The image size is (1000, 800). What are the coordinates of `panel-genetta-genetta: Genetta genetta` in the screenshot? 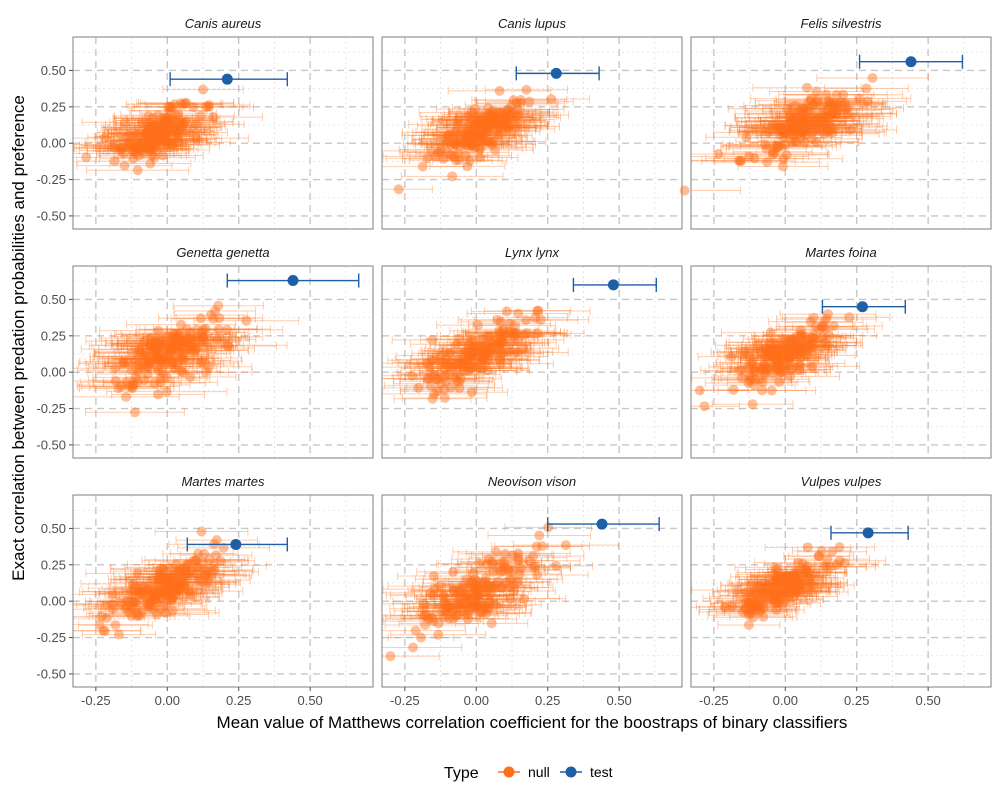 It's located at (223, 352).